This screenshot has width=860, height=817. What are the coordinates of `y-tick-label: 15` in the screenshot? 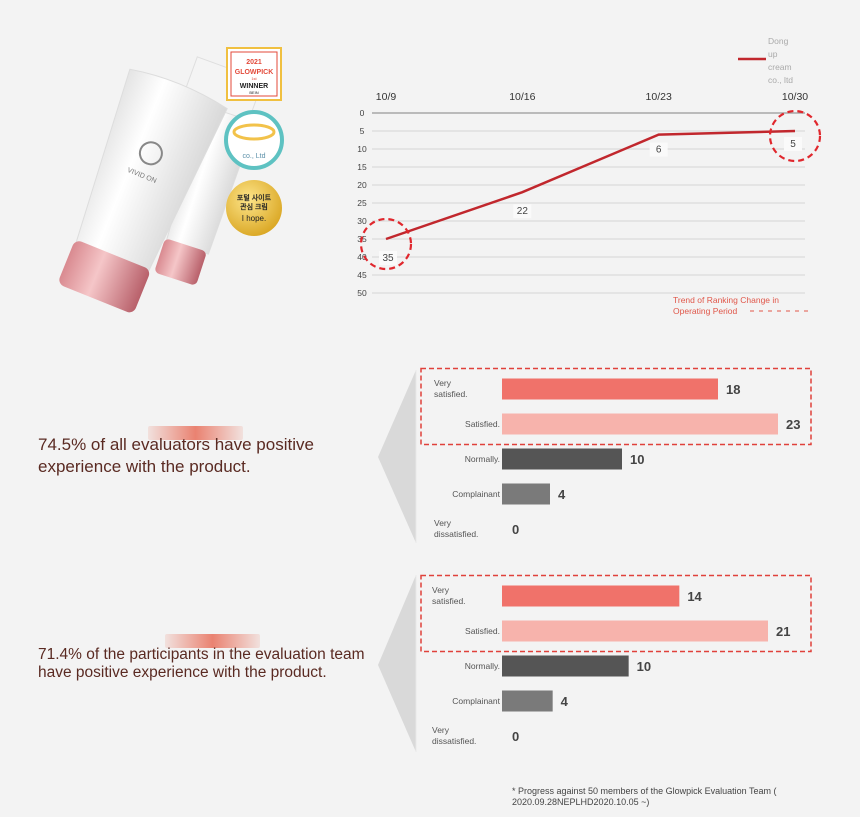 It's located at (362, 167).